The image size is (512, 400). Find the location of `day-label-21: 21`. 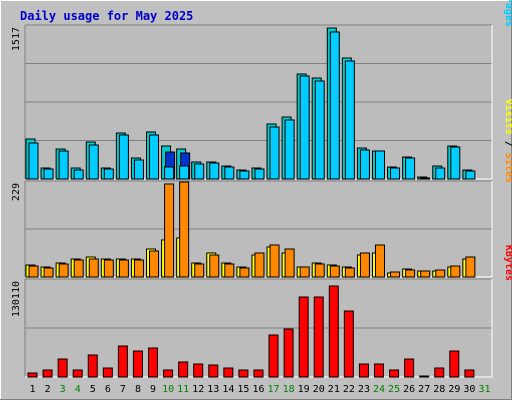

day-label-21: 21 is located at coordinates (334, 389).